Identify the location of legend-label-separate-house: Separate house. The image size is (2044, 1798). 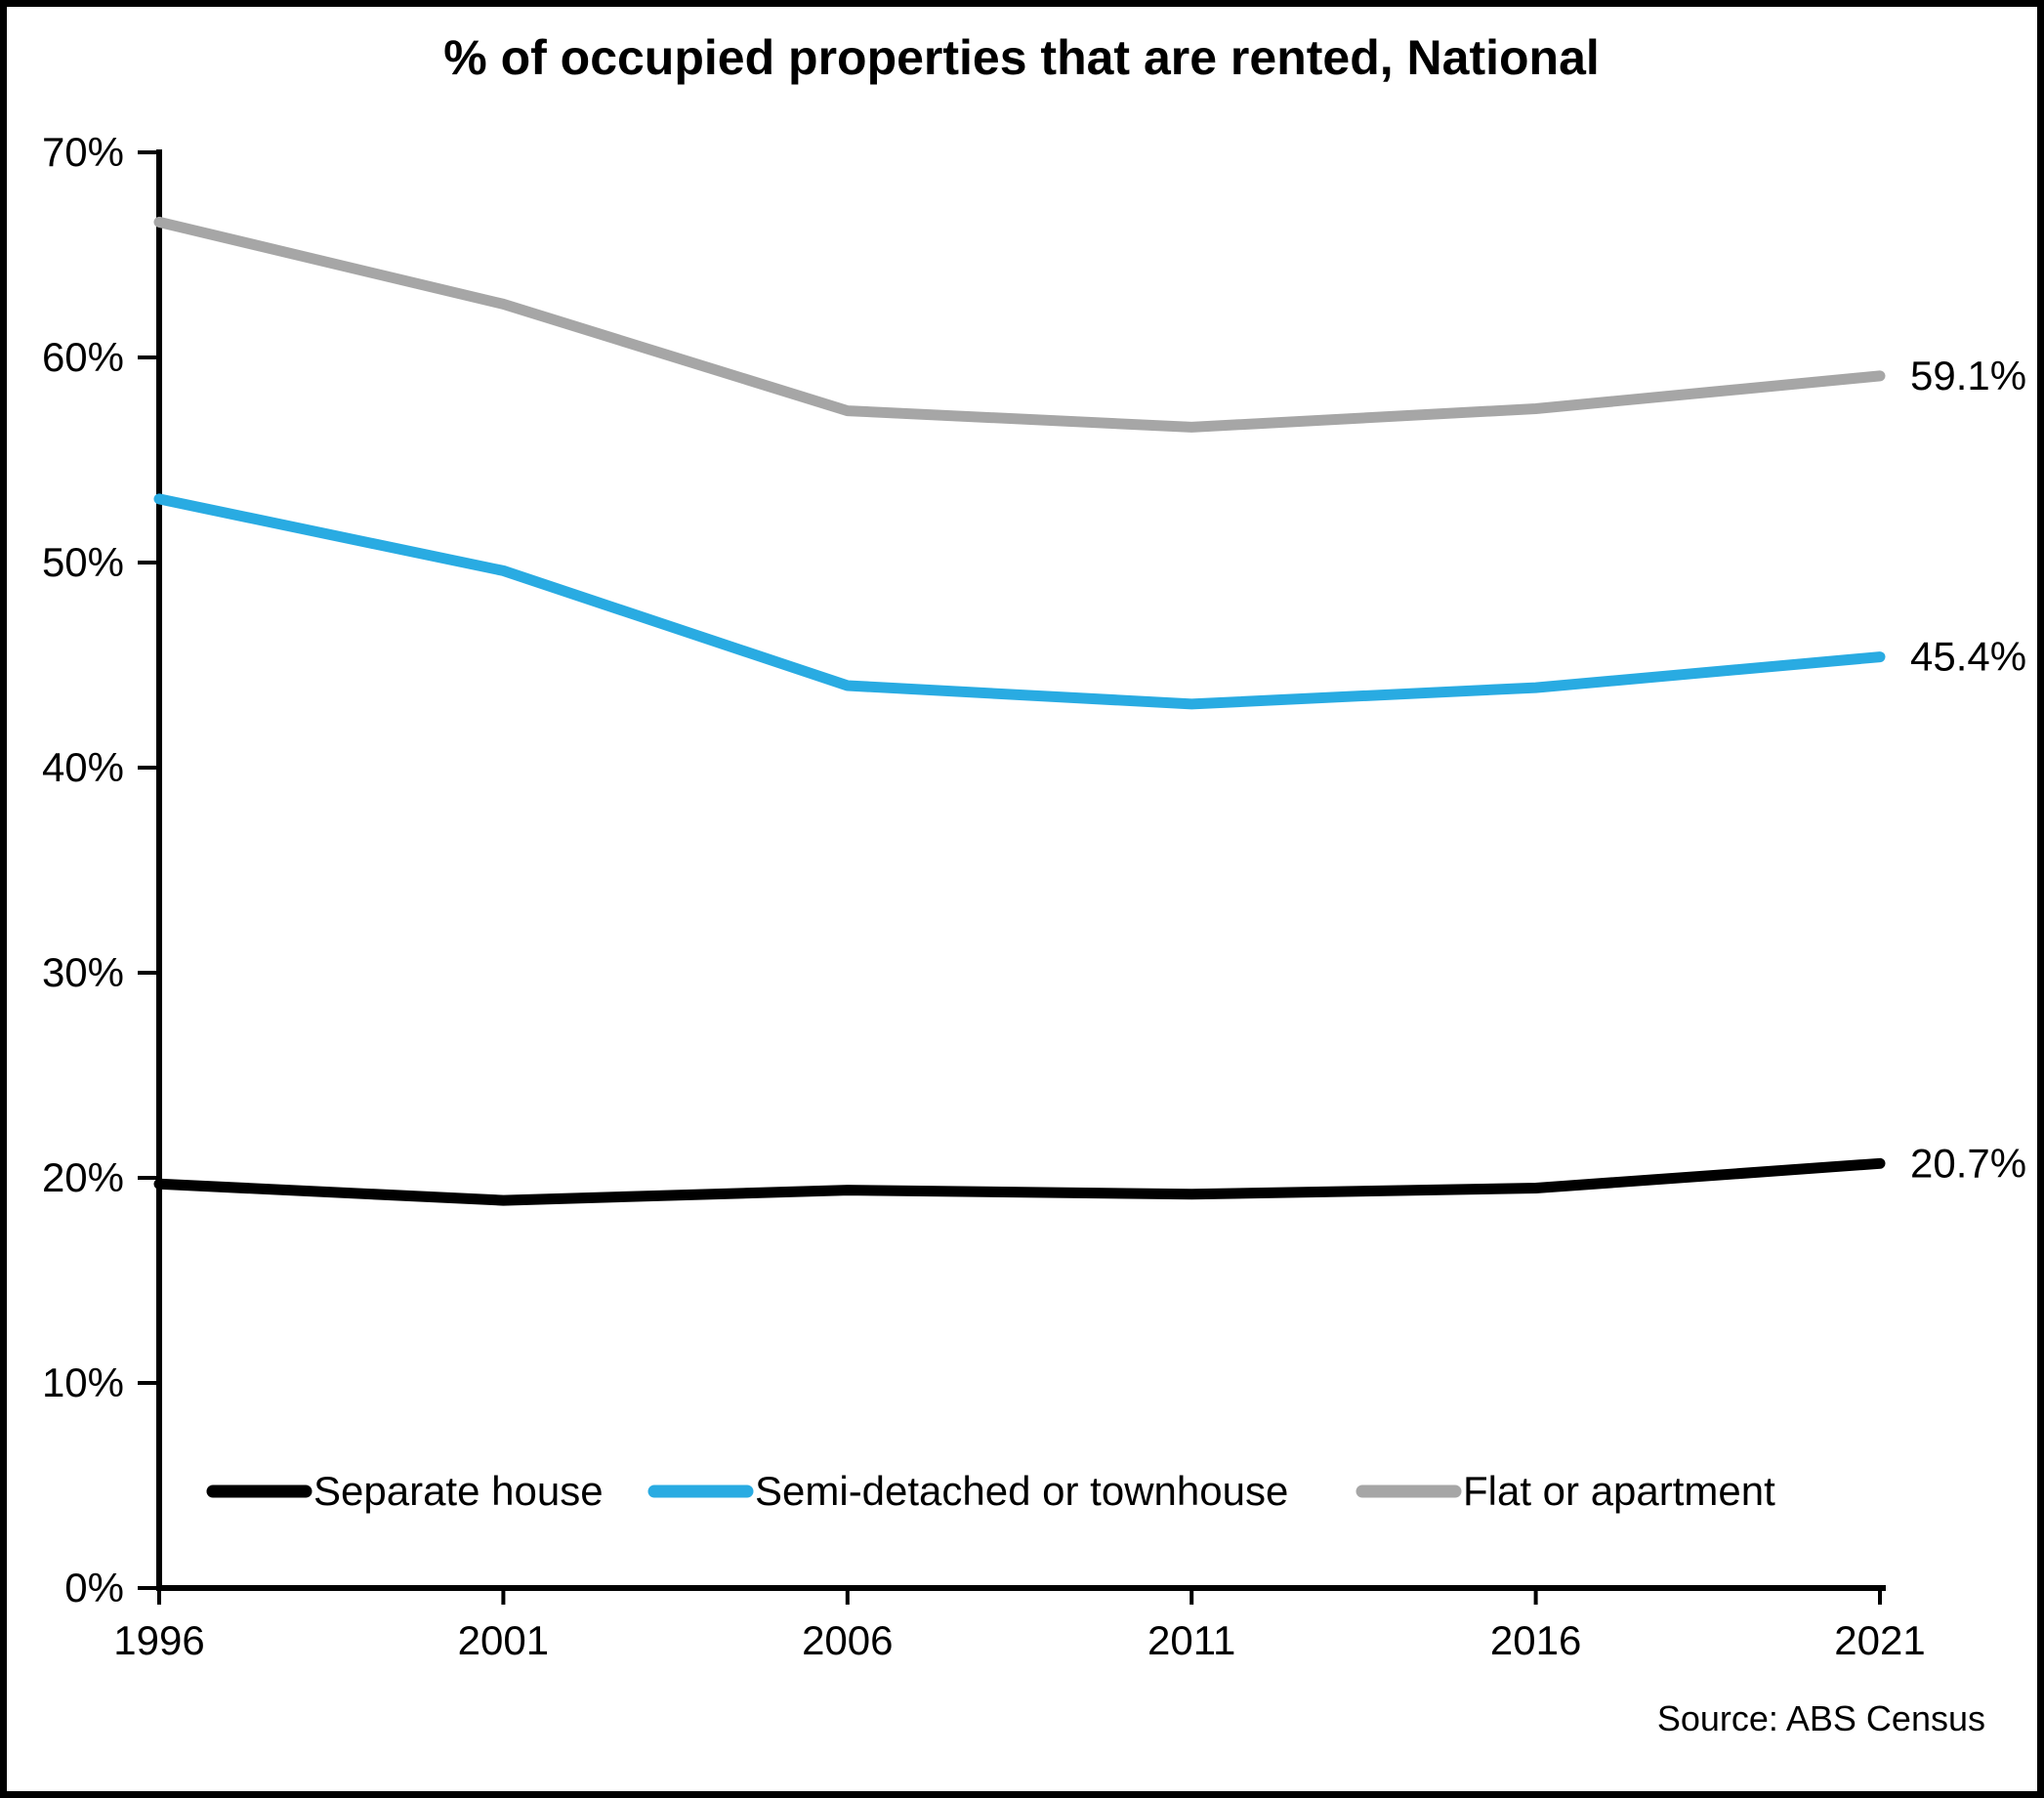
(458, 1491).